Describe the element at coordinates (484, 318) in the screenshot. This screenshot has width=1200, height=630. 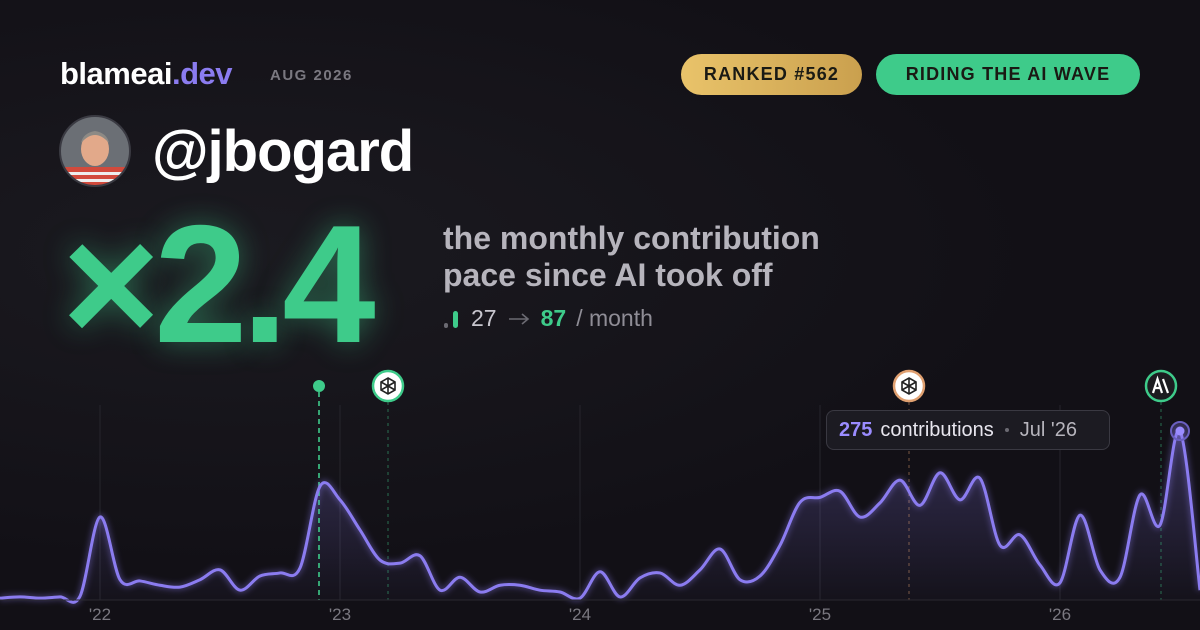
I see `pace-before: 27` at that location.